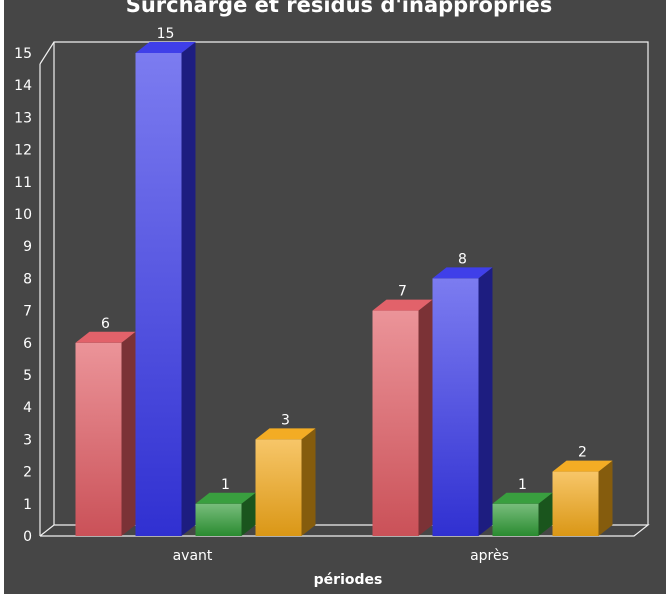 The image size is (666, 594). What do you see at coordinates (462, 259) in the screenshot?
I see `data-label: 8` at bounding box center [462, 259].